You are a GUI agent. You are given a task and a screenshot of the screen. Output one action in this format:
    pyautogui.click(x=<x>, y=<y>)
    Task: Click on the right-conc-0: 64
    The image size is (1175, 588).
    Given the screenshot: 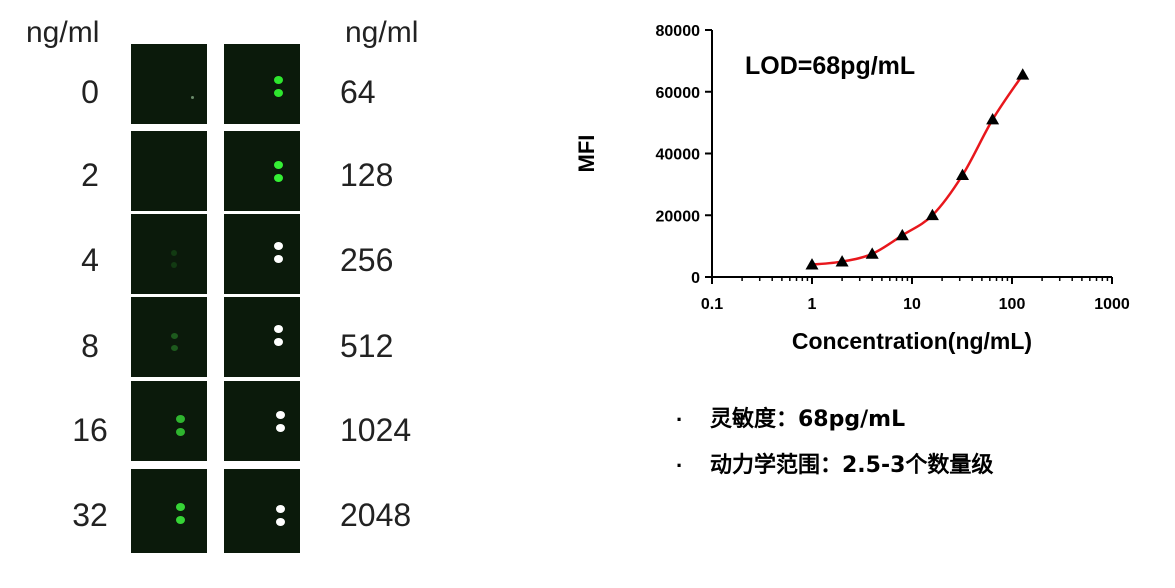 What is the action you would take?
    pyautogui.click(x=358, y=92)
    